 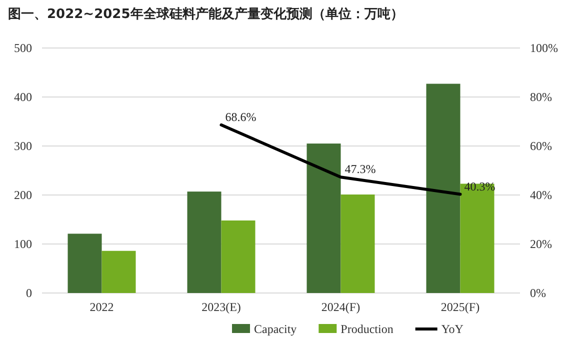 What do you see at coordinates (23, 195) in the screenshot?
I see `y-tick-label: 200` at bounding box center [23, 195].